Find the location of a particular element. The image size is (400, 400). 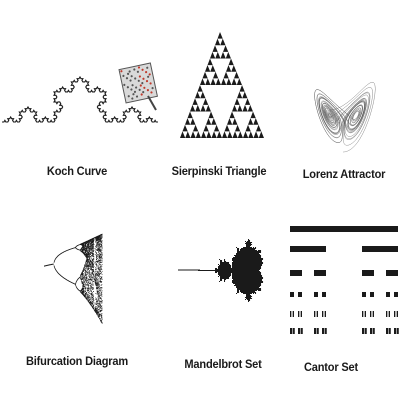

bifurcation-diagram-caption: Bifurcation Diagram is located at coordinates (77, 361).